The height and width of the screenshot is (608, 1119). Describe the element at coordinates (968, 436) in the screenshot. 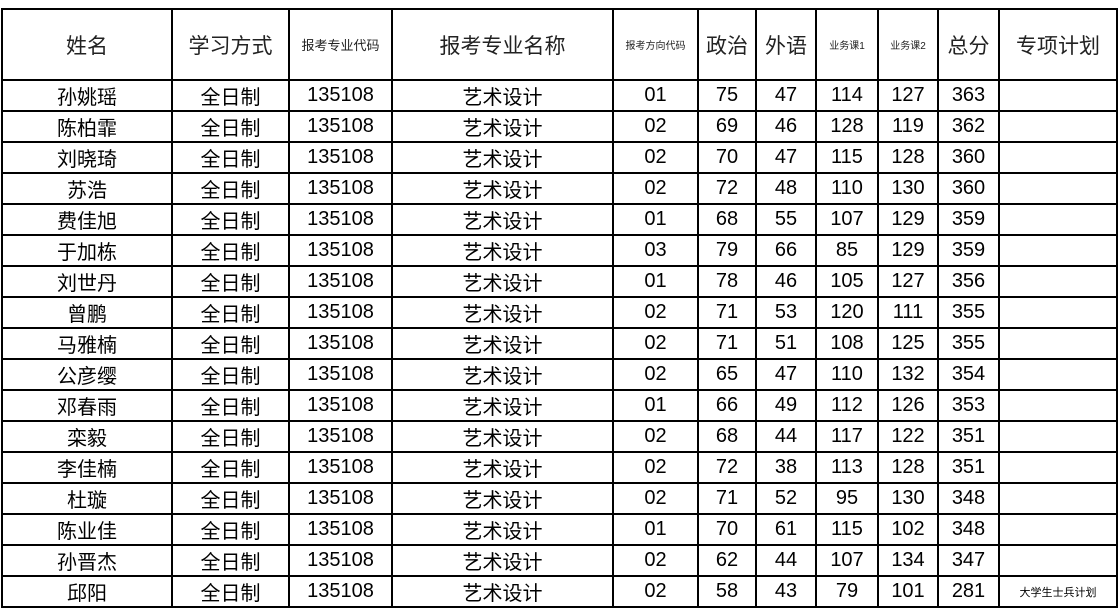

I see `cell-total: 351` at that location.